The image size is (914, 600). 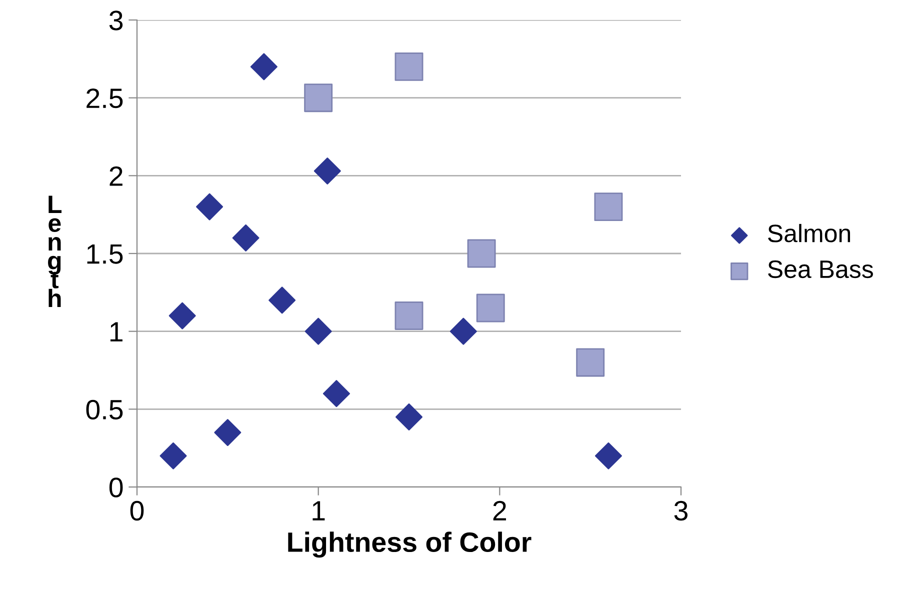 What do you see at coordinates (809, 233) in the screenshot?
I see `legend-label: Salmon` at bounding box center [809, 233].